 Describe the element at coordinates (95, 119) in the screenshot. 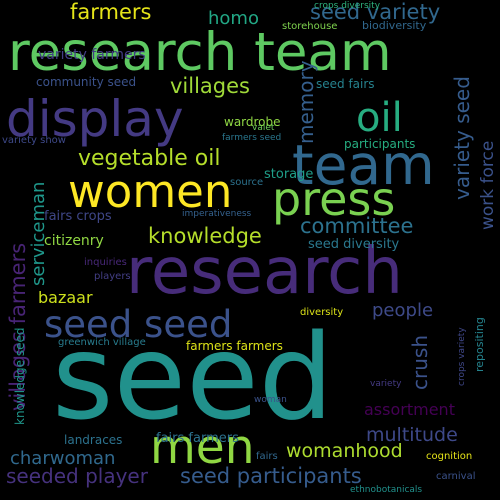

I see `word: display` at that location.